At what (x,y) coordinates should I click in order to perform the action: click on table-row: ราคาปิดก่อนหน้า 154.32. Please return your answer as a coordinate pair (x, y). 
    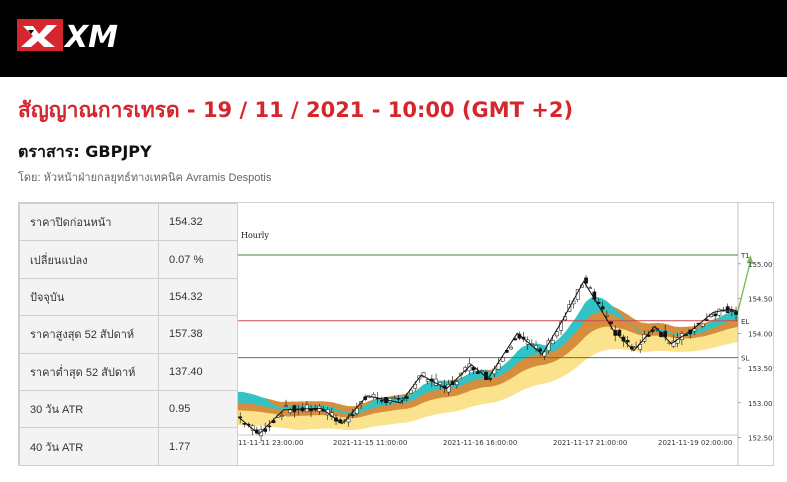
    Looking at the image, I should click on (128, 222).